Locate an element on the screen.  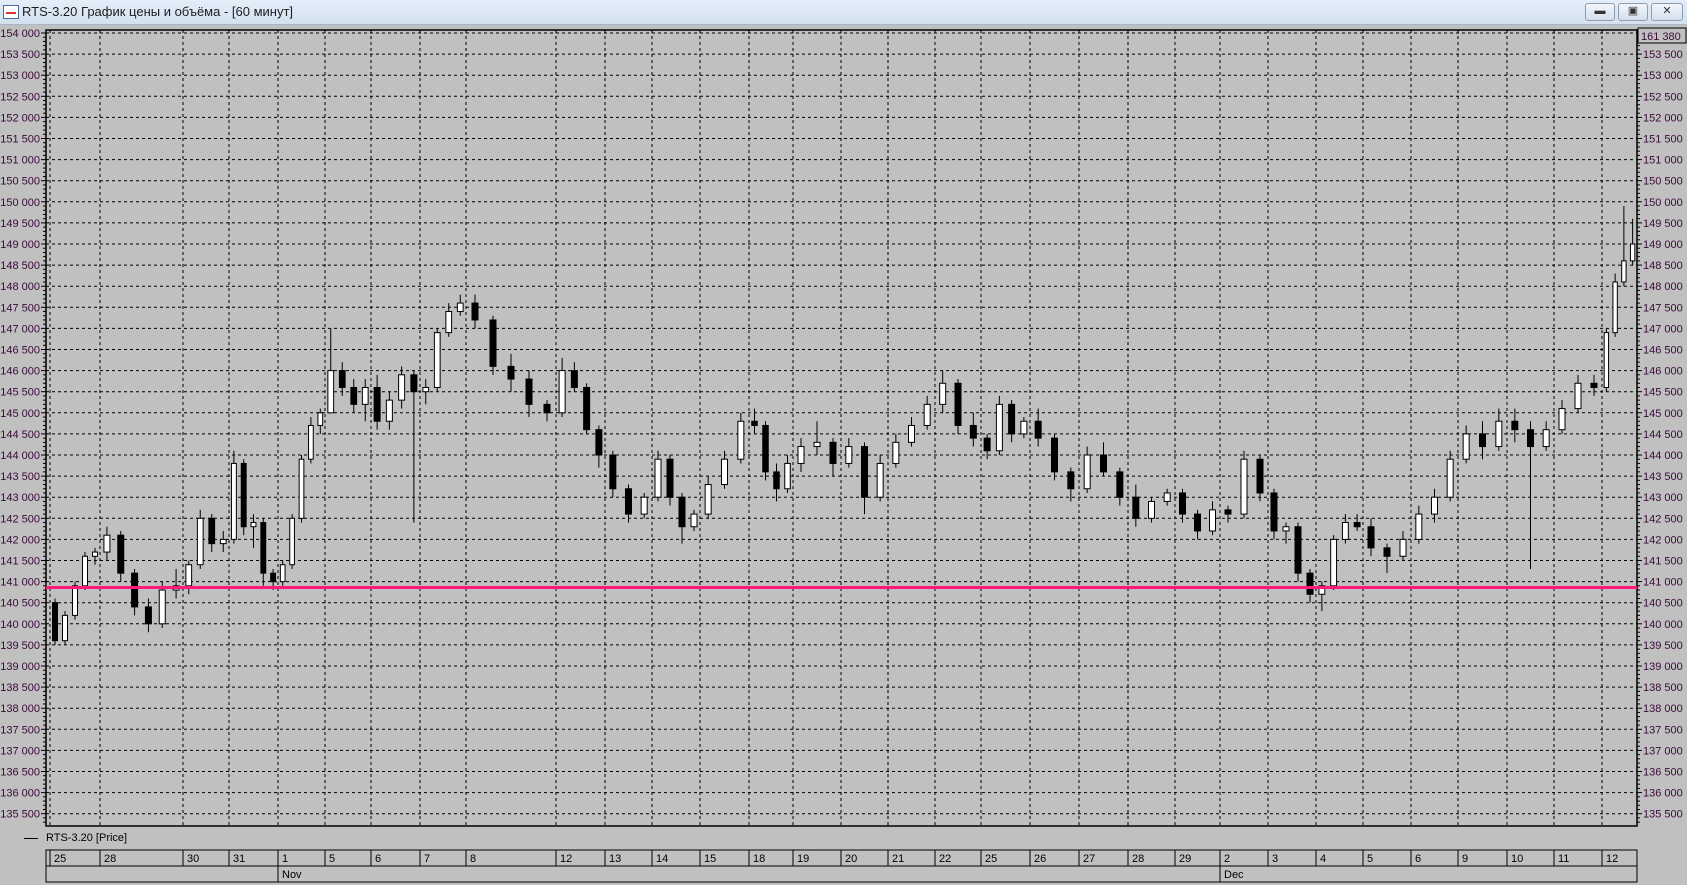
day-label: 18 is located at coordinates (759, 859).